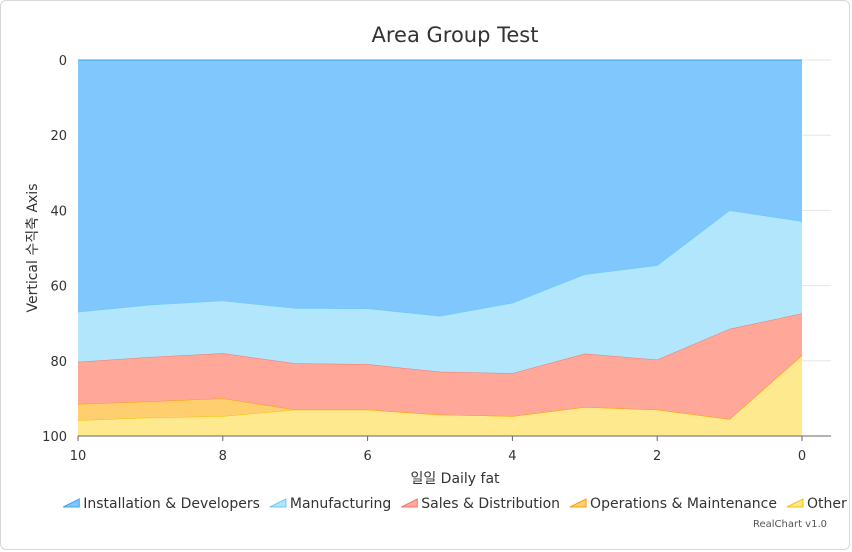 This screenshot has width=852, height=552. I want to click on legend-label: Manufacturing, so click(340, 504).